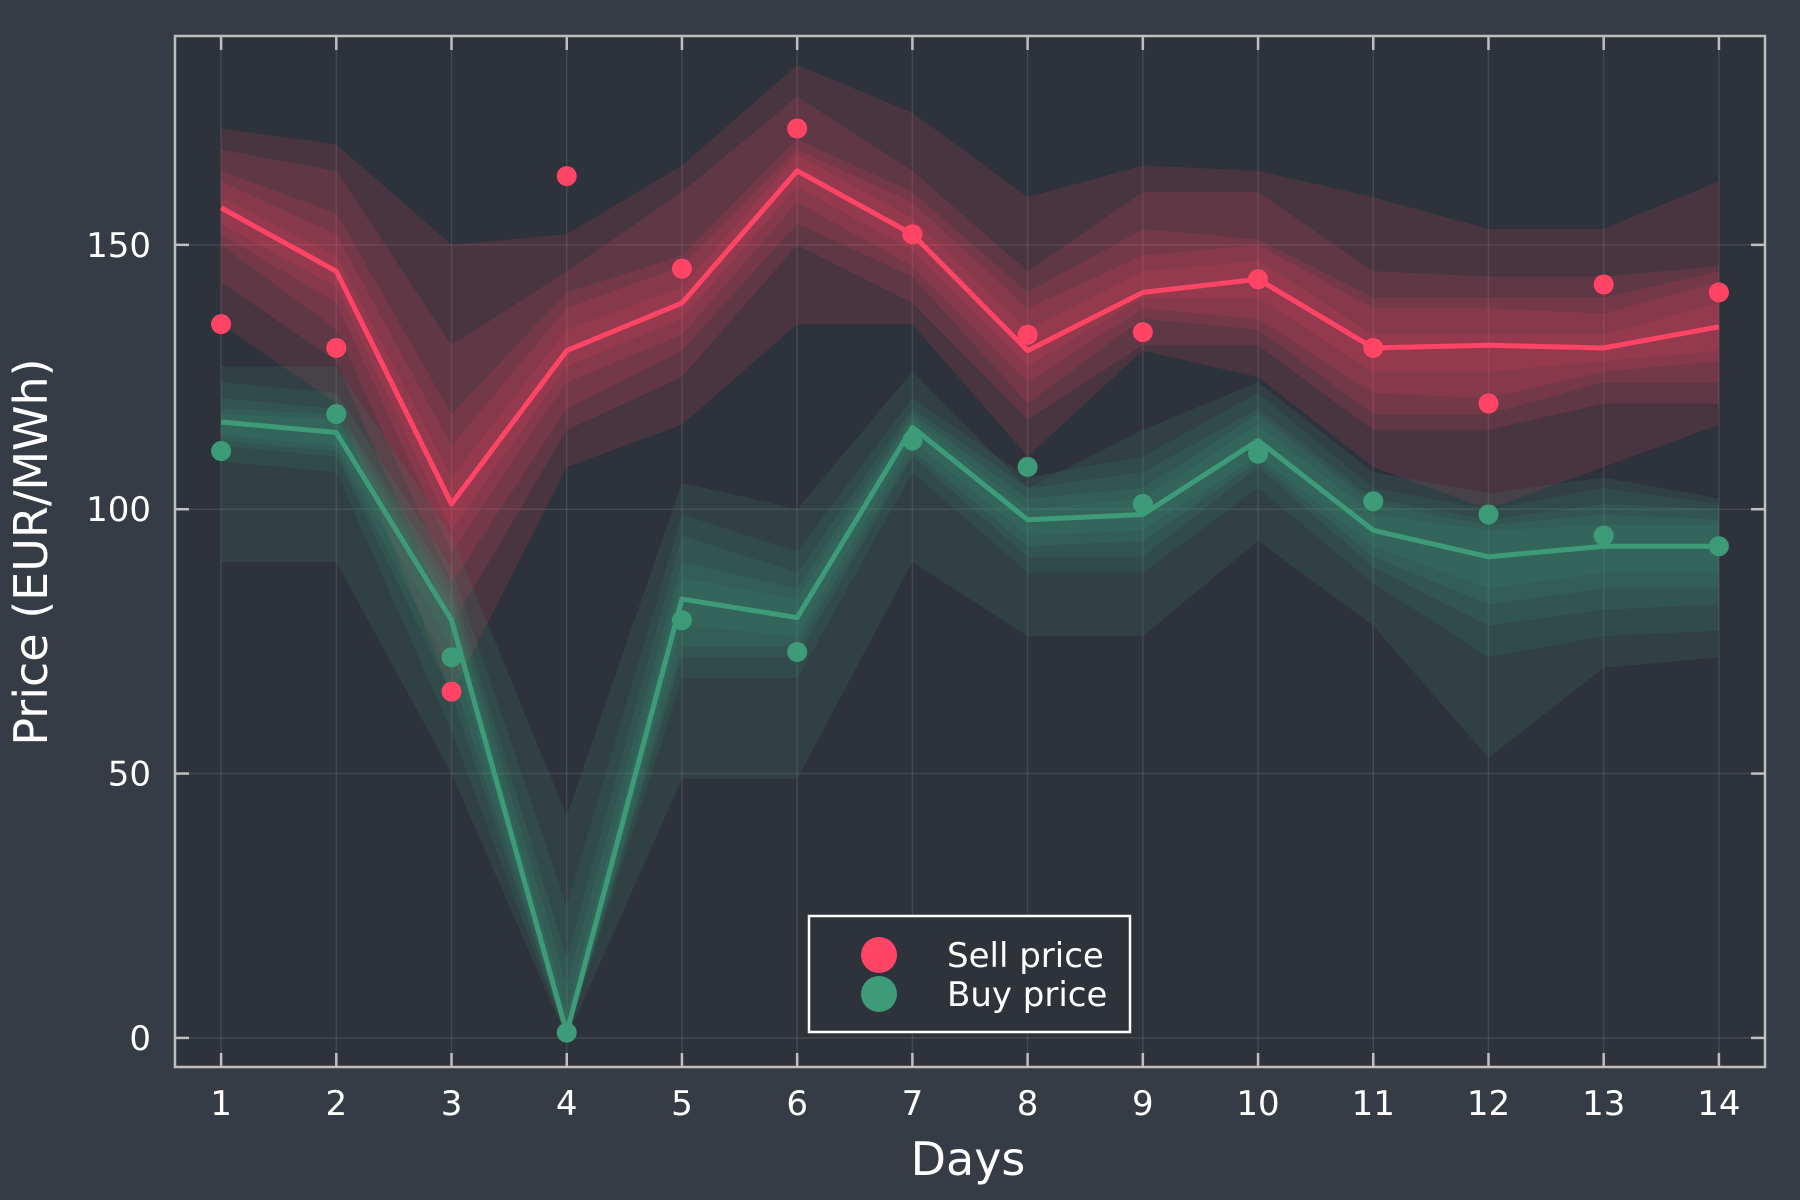 This screenshot has width=1800, height=1200. I want to click on x-tick-label: 8, so click(1028, 1104).